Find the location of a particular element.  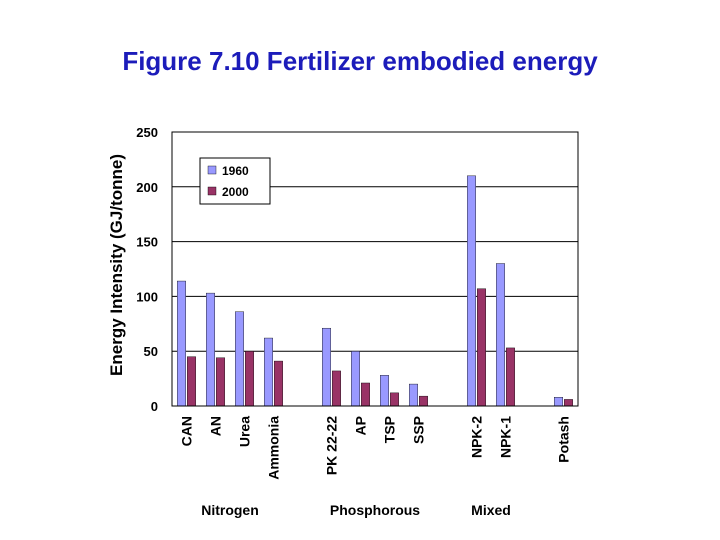

bar-1960-an is located at coordinates (210, 349).